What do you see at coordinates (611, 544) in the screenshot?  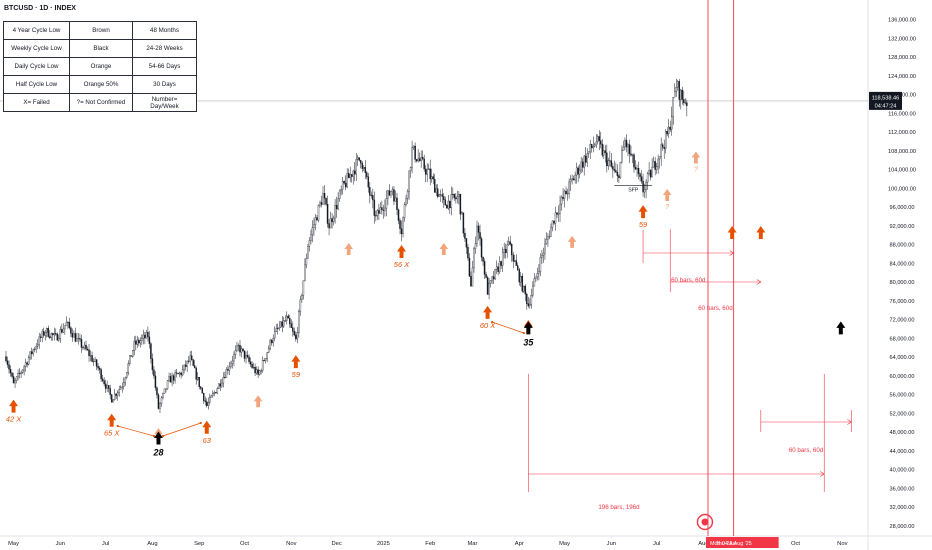 I see `x-tick-label: Jun` at bounding box center [611, 544].